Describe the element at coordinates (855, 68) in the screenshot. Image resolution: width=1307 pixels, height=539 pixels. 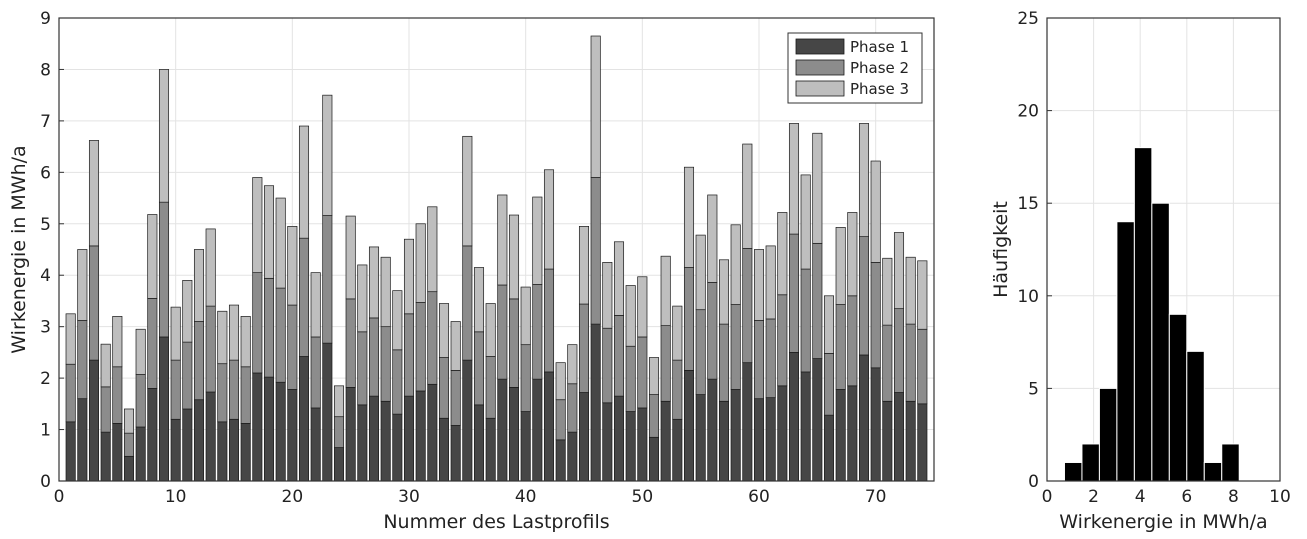
I see `legend: Phase 1 Phase 2 Phase 3` at that location.